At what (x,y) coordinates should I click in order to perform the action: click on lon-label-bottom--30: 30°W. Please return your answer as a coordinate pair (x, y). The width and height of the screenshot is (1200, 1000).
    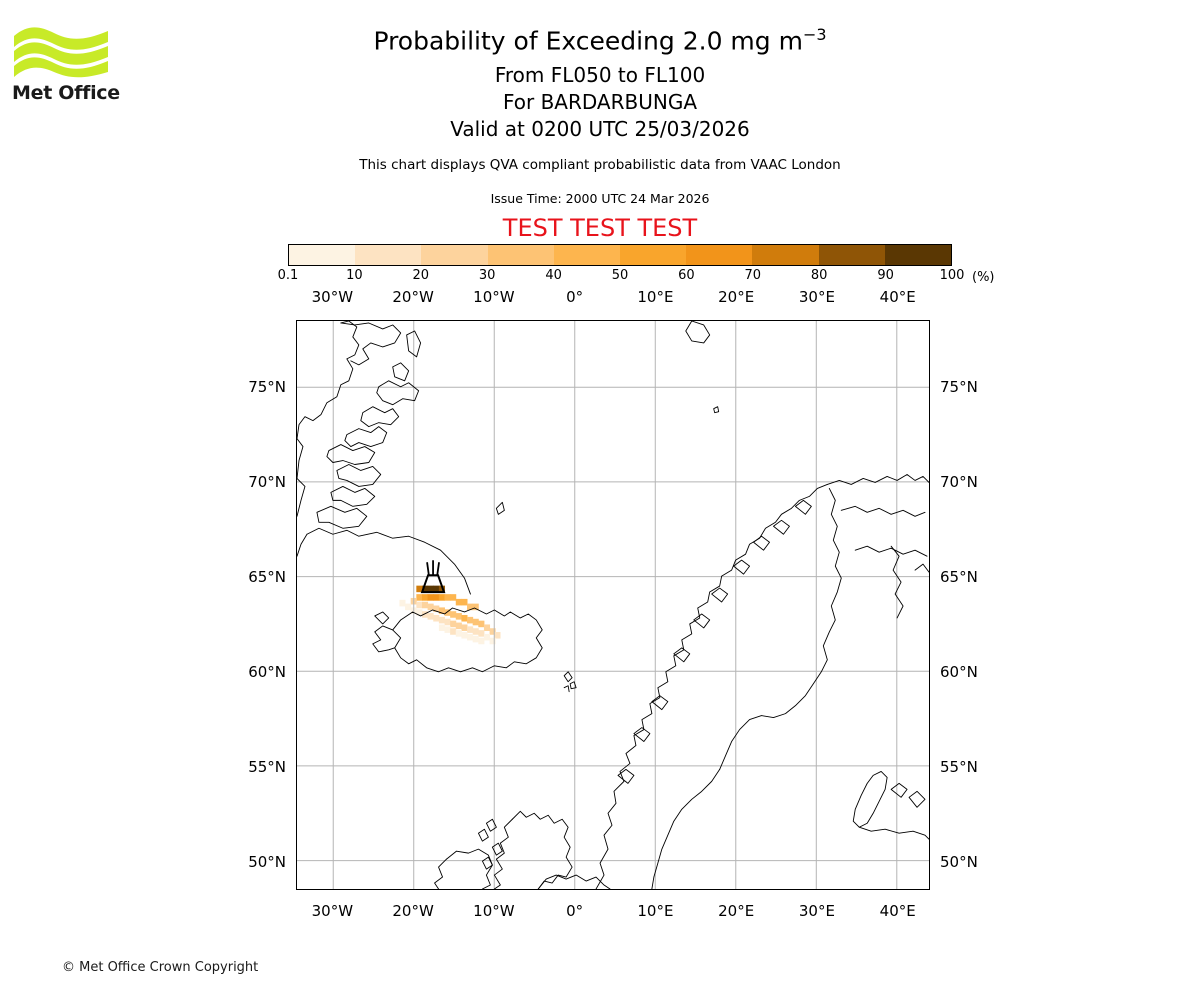
    Looking at the image, I should click on (332, 911).